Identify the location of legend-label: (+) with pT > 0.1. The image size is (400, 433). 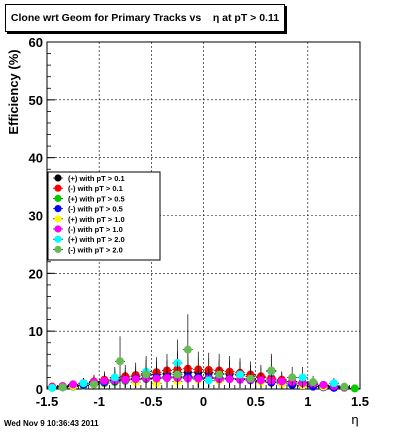
(96, 178).